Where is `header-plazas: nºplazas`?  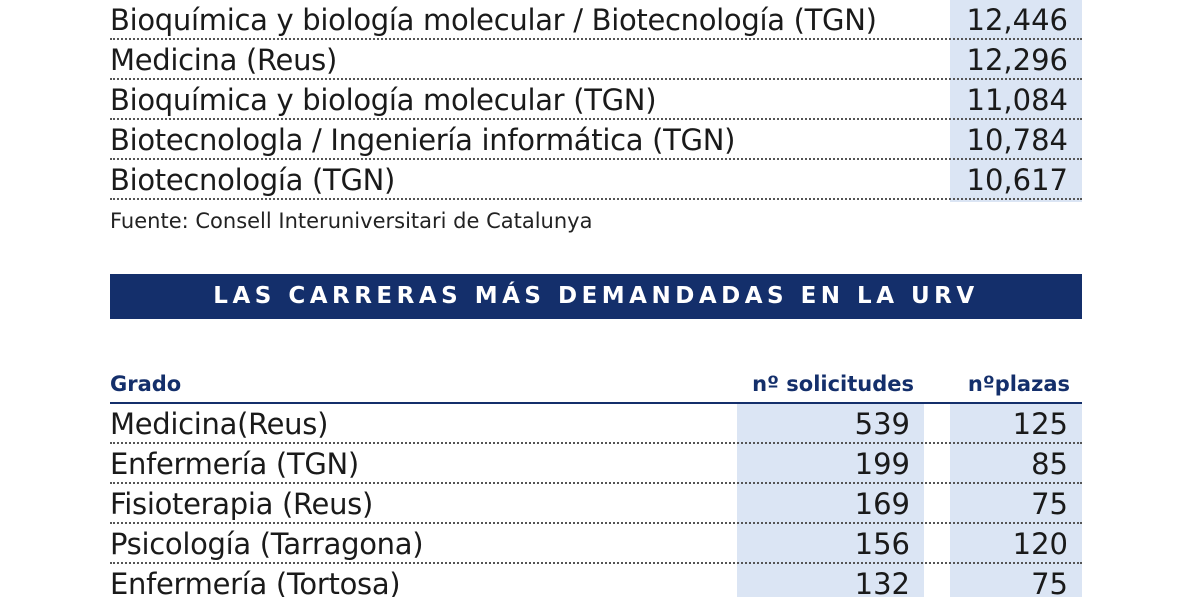 header-plazas: nºplazas is located at coordinates (1018, 384).